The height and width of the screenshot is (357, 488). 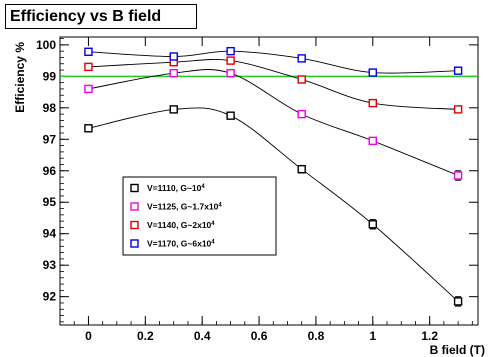 I want to click on x-axis-label: B field (T), so click(x=457, y=350).